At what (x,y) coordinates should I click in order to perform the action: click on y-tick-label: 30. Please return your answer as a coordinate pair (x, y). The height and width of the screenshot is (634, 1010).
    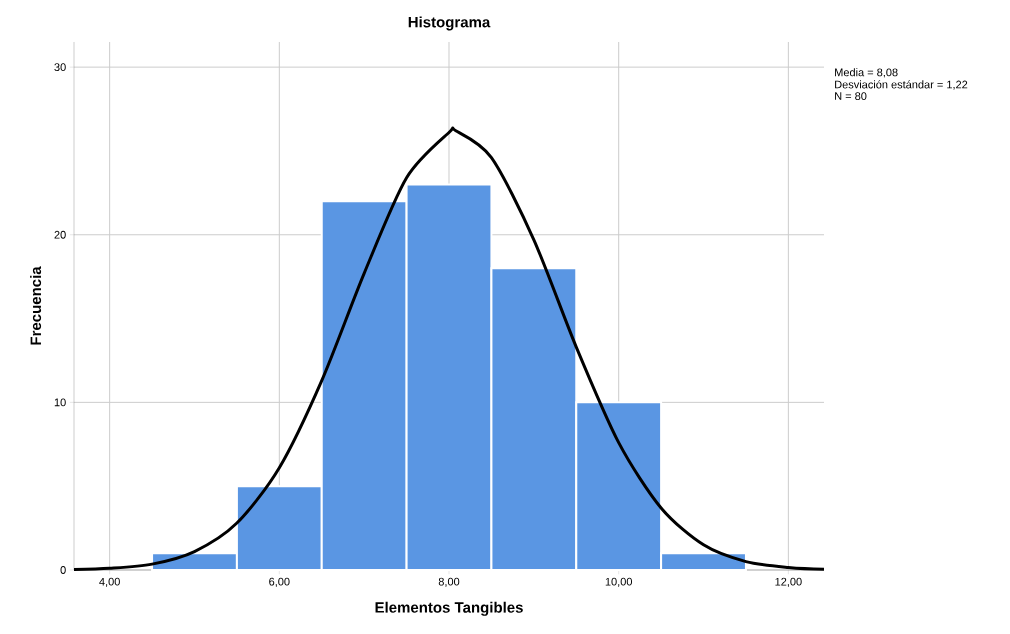
    Looking at the image, I should click on (60, 67).